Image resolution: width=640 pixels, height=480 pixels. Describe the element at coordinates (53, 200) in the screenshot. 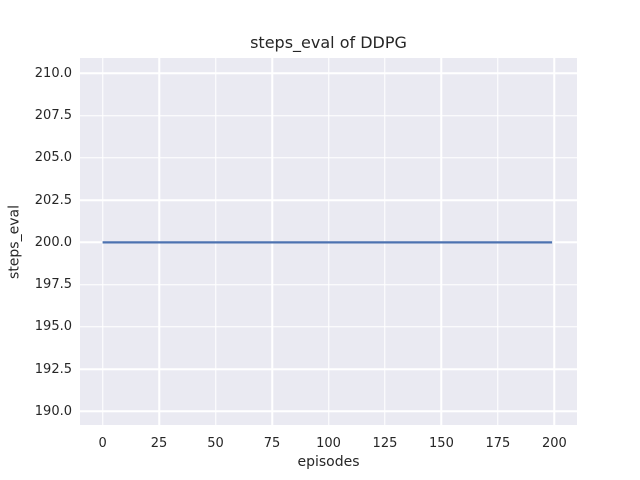

I see `y-tick-label: 202.5` at that location.